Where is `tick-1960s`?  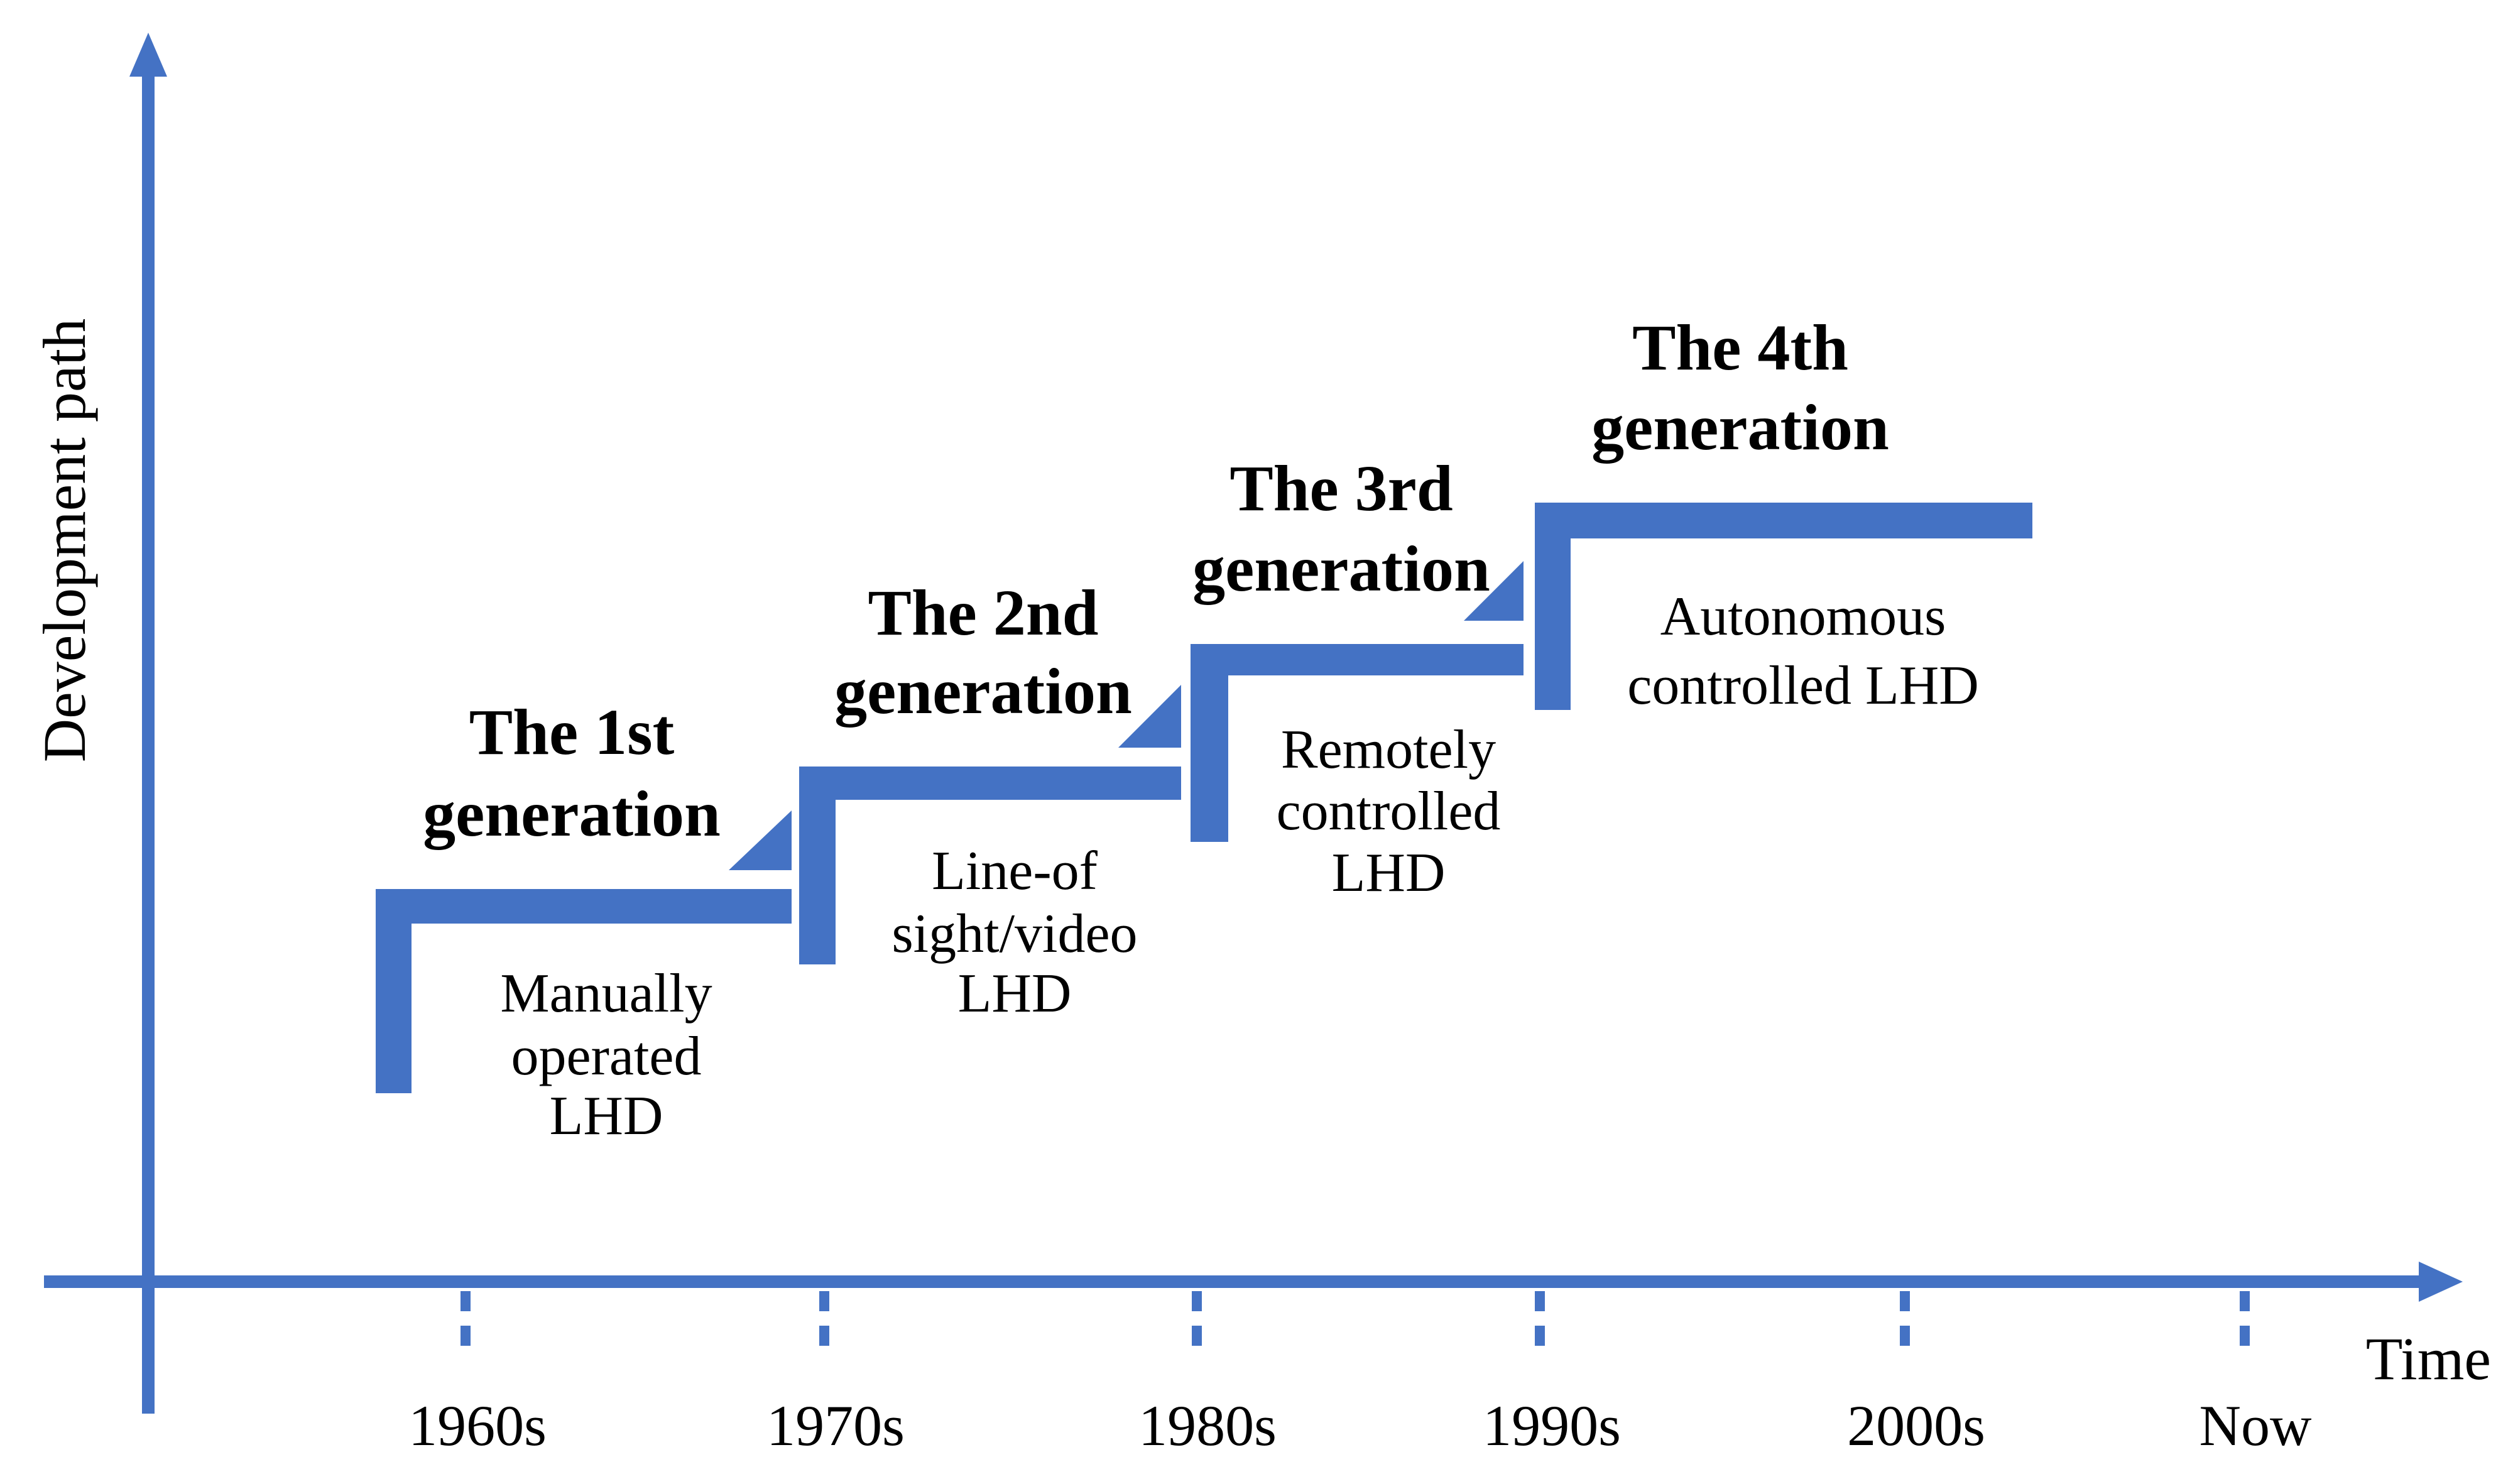 tick-1960s is located at coordinates (466, 1318).